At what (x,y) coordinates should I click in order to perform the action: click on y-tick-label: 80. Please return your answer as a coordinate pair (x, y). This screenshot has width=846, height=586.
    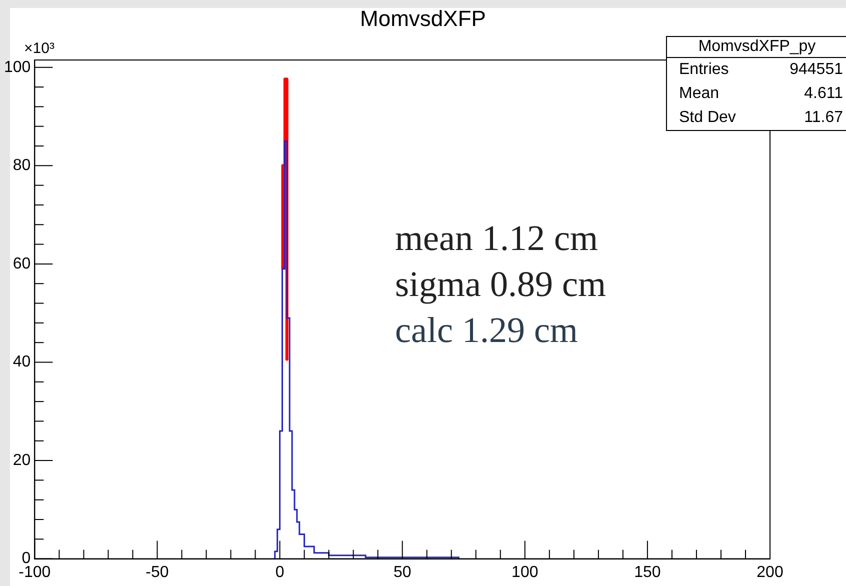
    Looking at the image, I should click on (21, 165).